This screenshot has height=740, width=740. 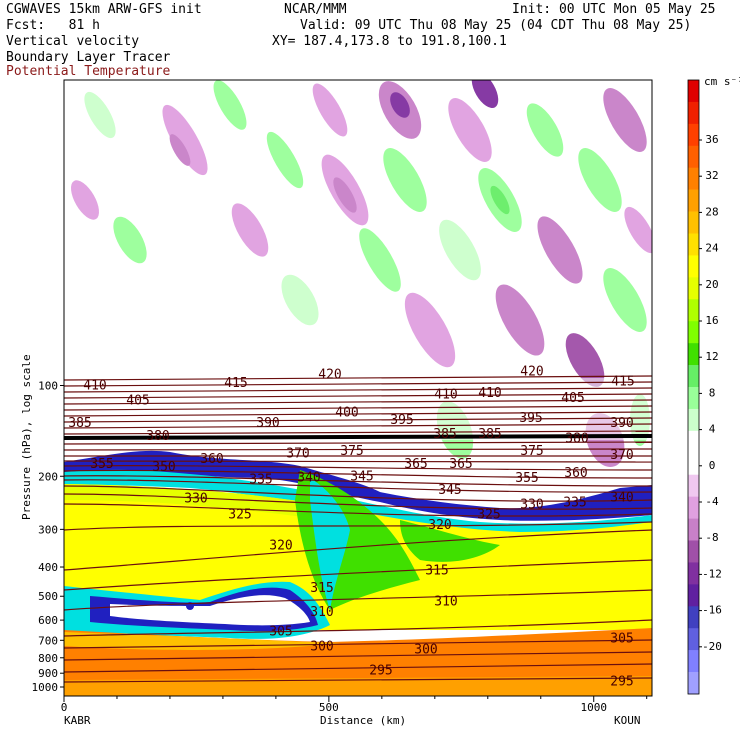 I want to click on field-boundary-layer-tracer: Boundary Layer Tracer, so click(x=88, y=57).